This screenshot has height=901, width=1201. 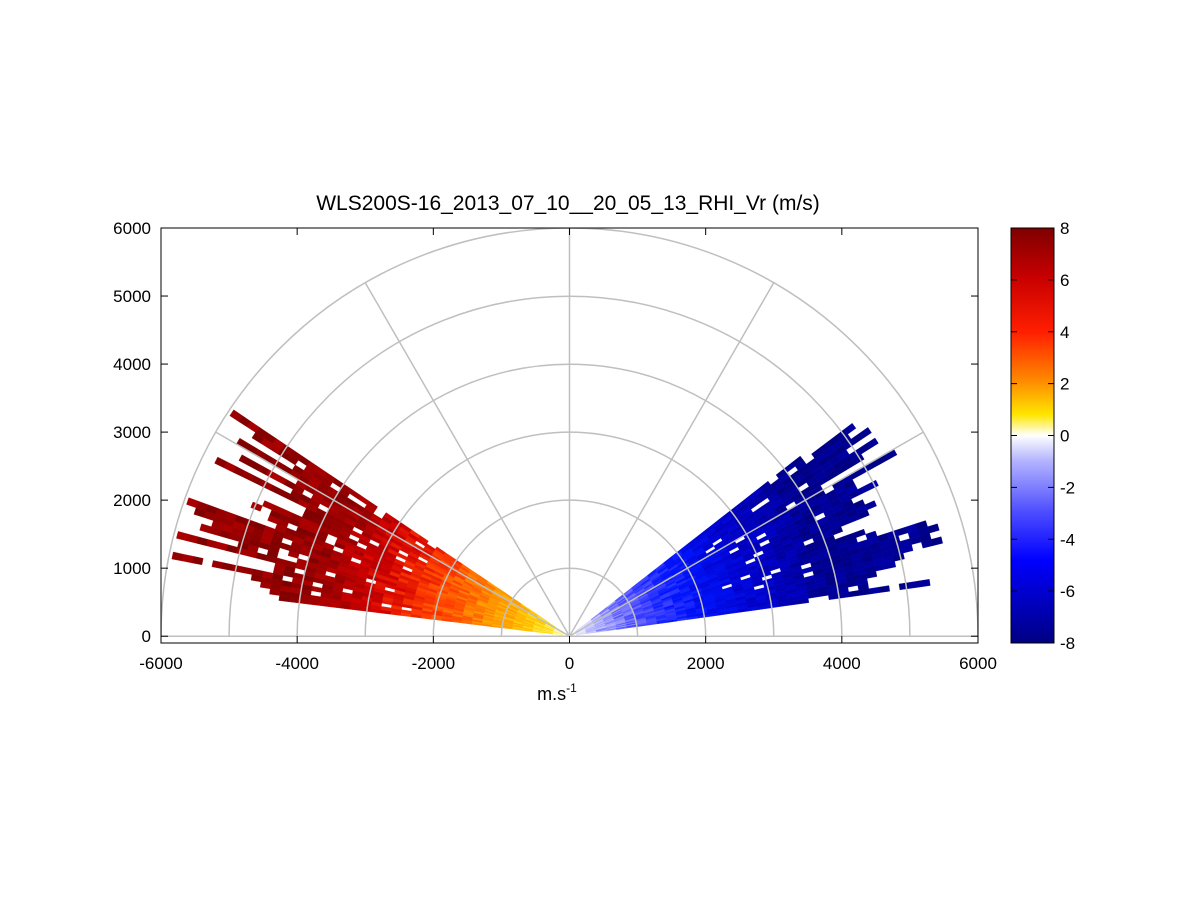 I want to click on y-tick-label: 4000, so click(x=132, y=364).